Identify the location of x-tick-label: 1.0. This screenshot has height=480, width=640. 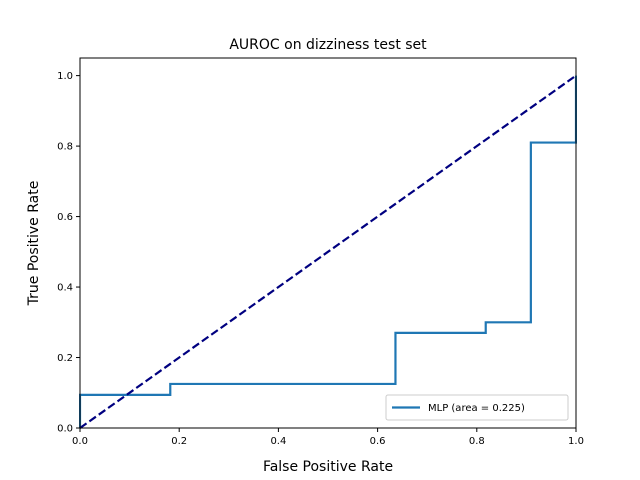
(576, 441).